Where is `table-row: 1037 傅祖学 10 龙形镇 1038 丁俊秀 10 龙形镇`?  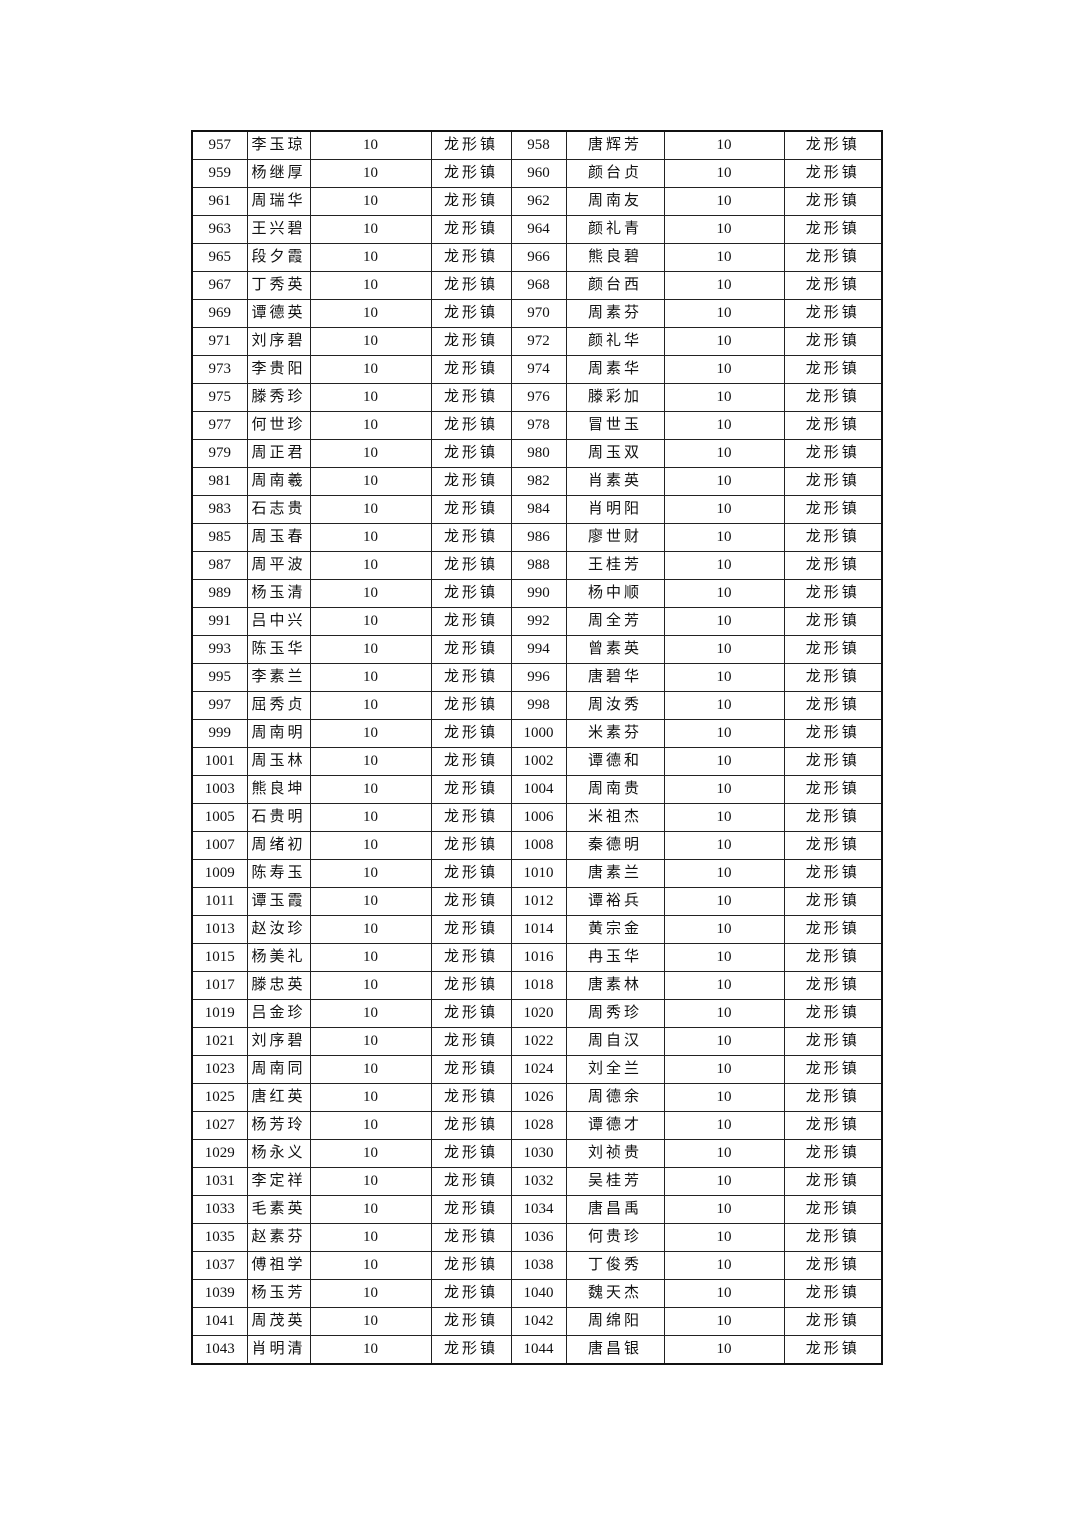 table-row: 1037 傅祖学 10 龙形镇 1038 丁俊秀 10 龙形镇 is located at coordinates (537, 1265).